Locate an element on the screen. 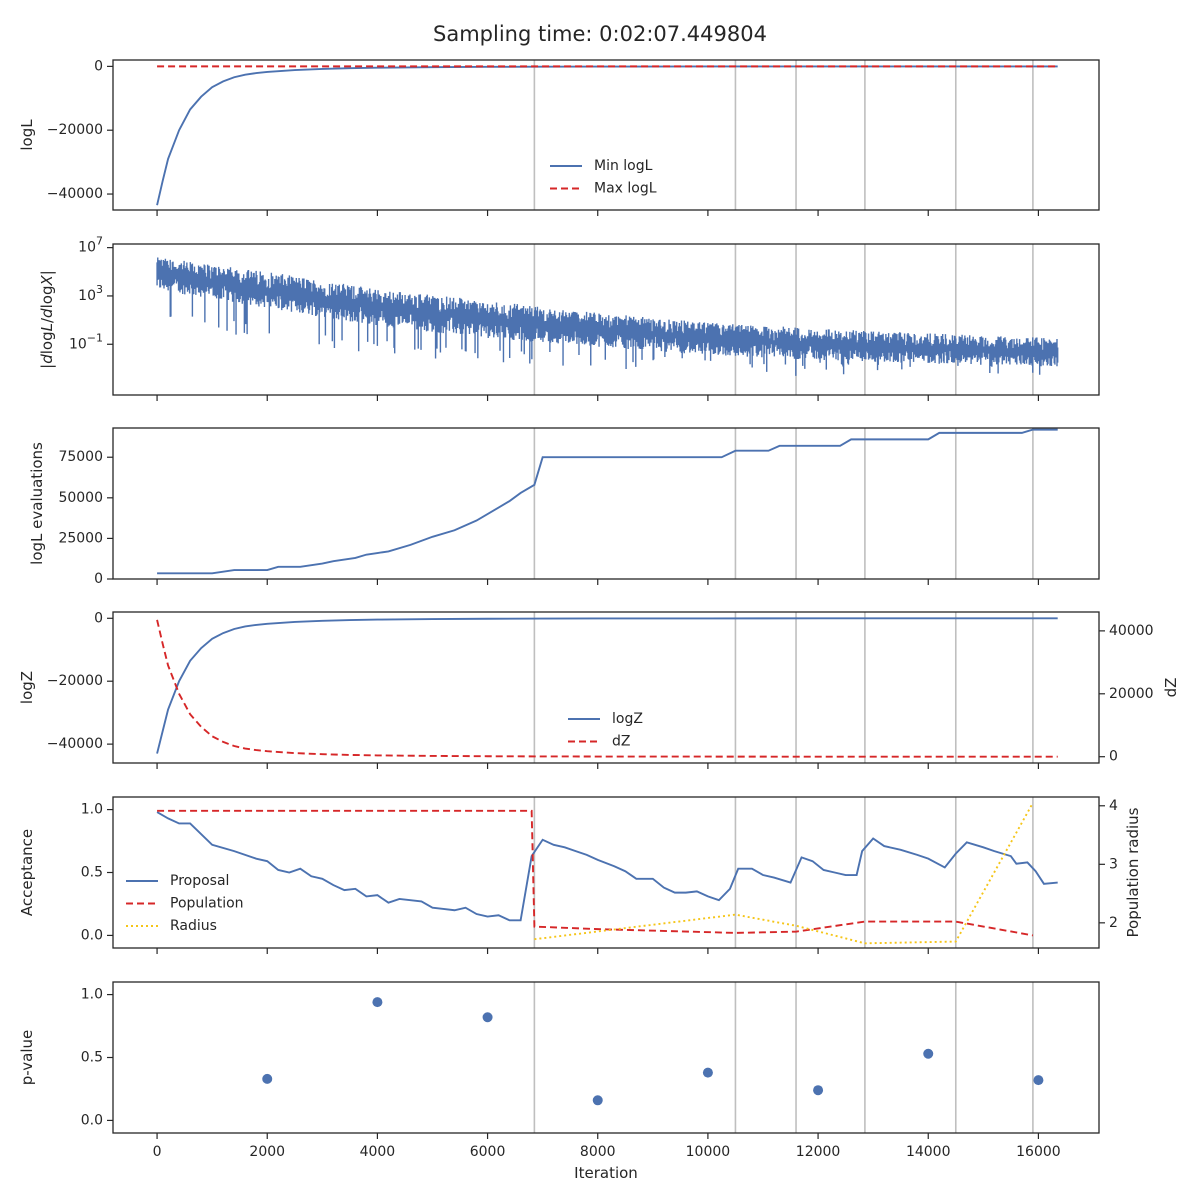 The width and height of the screenshot is (1200, 1200). y-axis: 0.0 0.5 1.0 p-value is located at coordinates (65, 1057).